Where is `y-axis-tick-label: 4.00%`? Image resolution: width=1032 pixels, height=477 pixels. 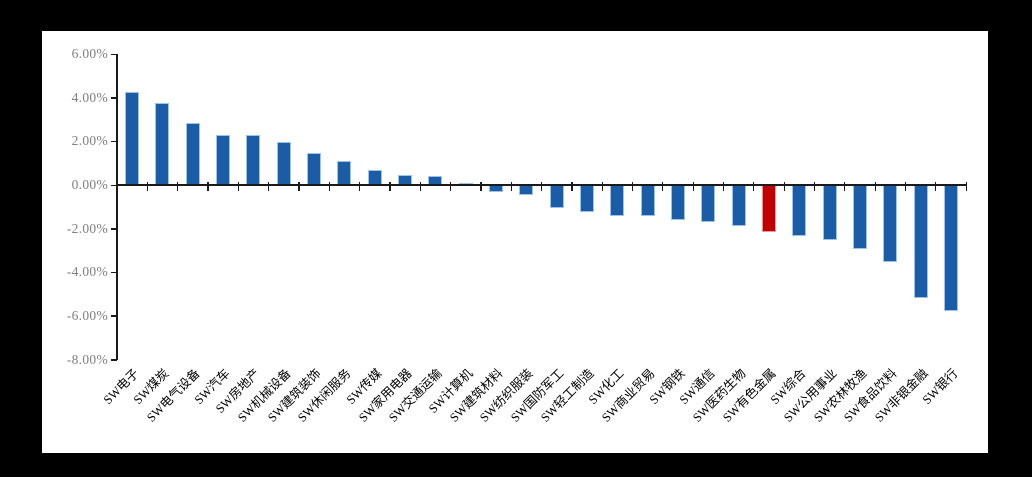
y-axis-tick-label: 4.00% is located at coordinates (89, 97).